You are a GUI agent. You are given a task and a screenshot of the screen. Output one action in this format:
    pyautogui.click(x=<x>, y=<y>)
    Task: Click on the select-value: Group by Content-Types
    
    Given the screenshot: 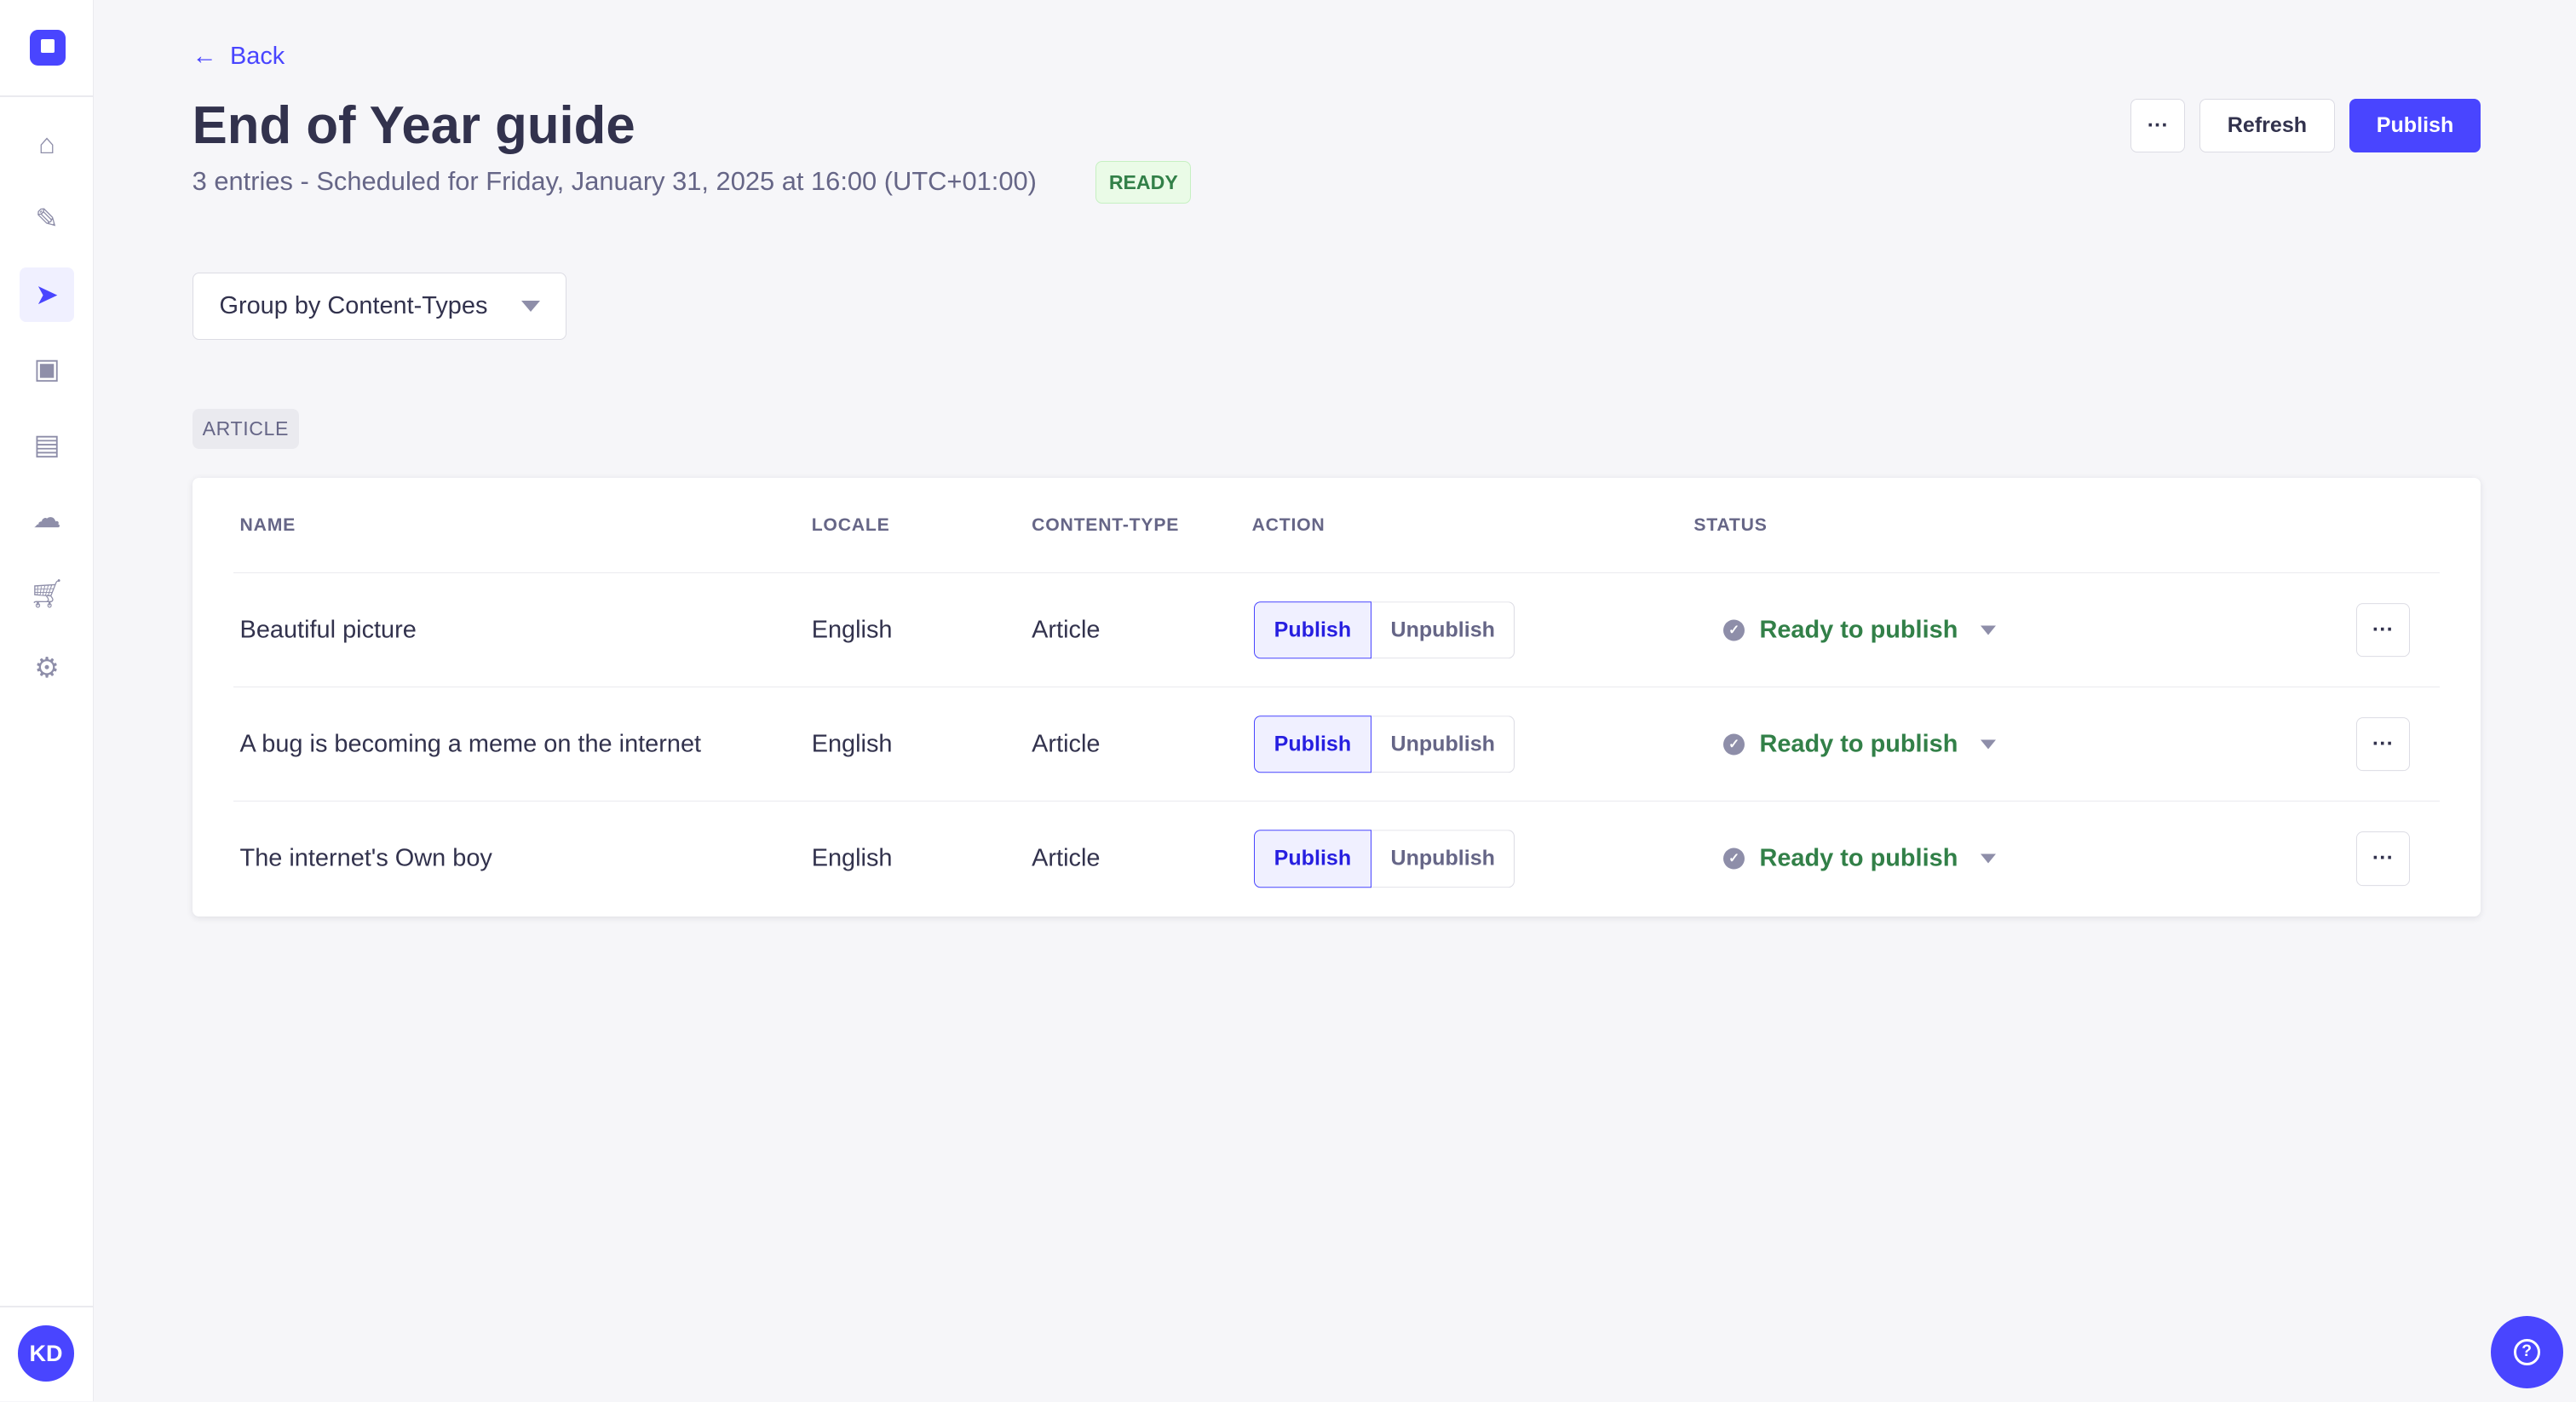 What is the action you would take?
    pyautogui.click(x=354, y=306)
    